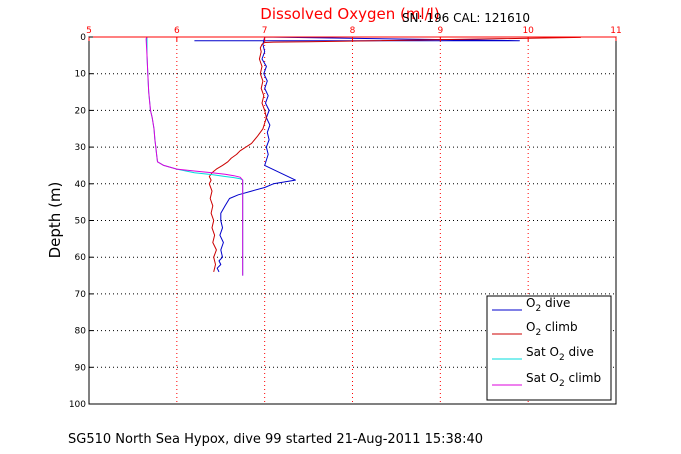  Describe the element at coordinates (55, 220) in the screenshot. I see `y-axis-label: Depth (m)` at that location.